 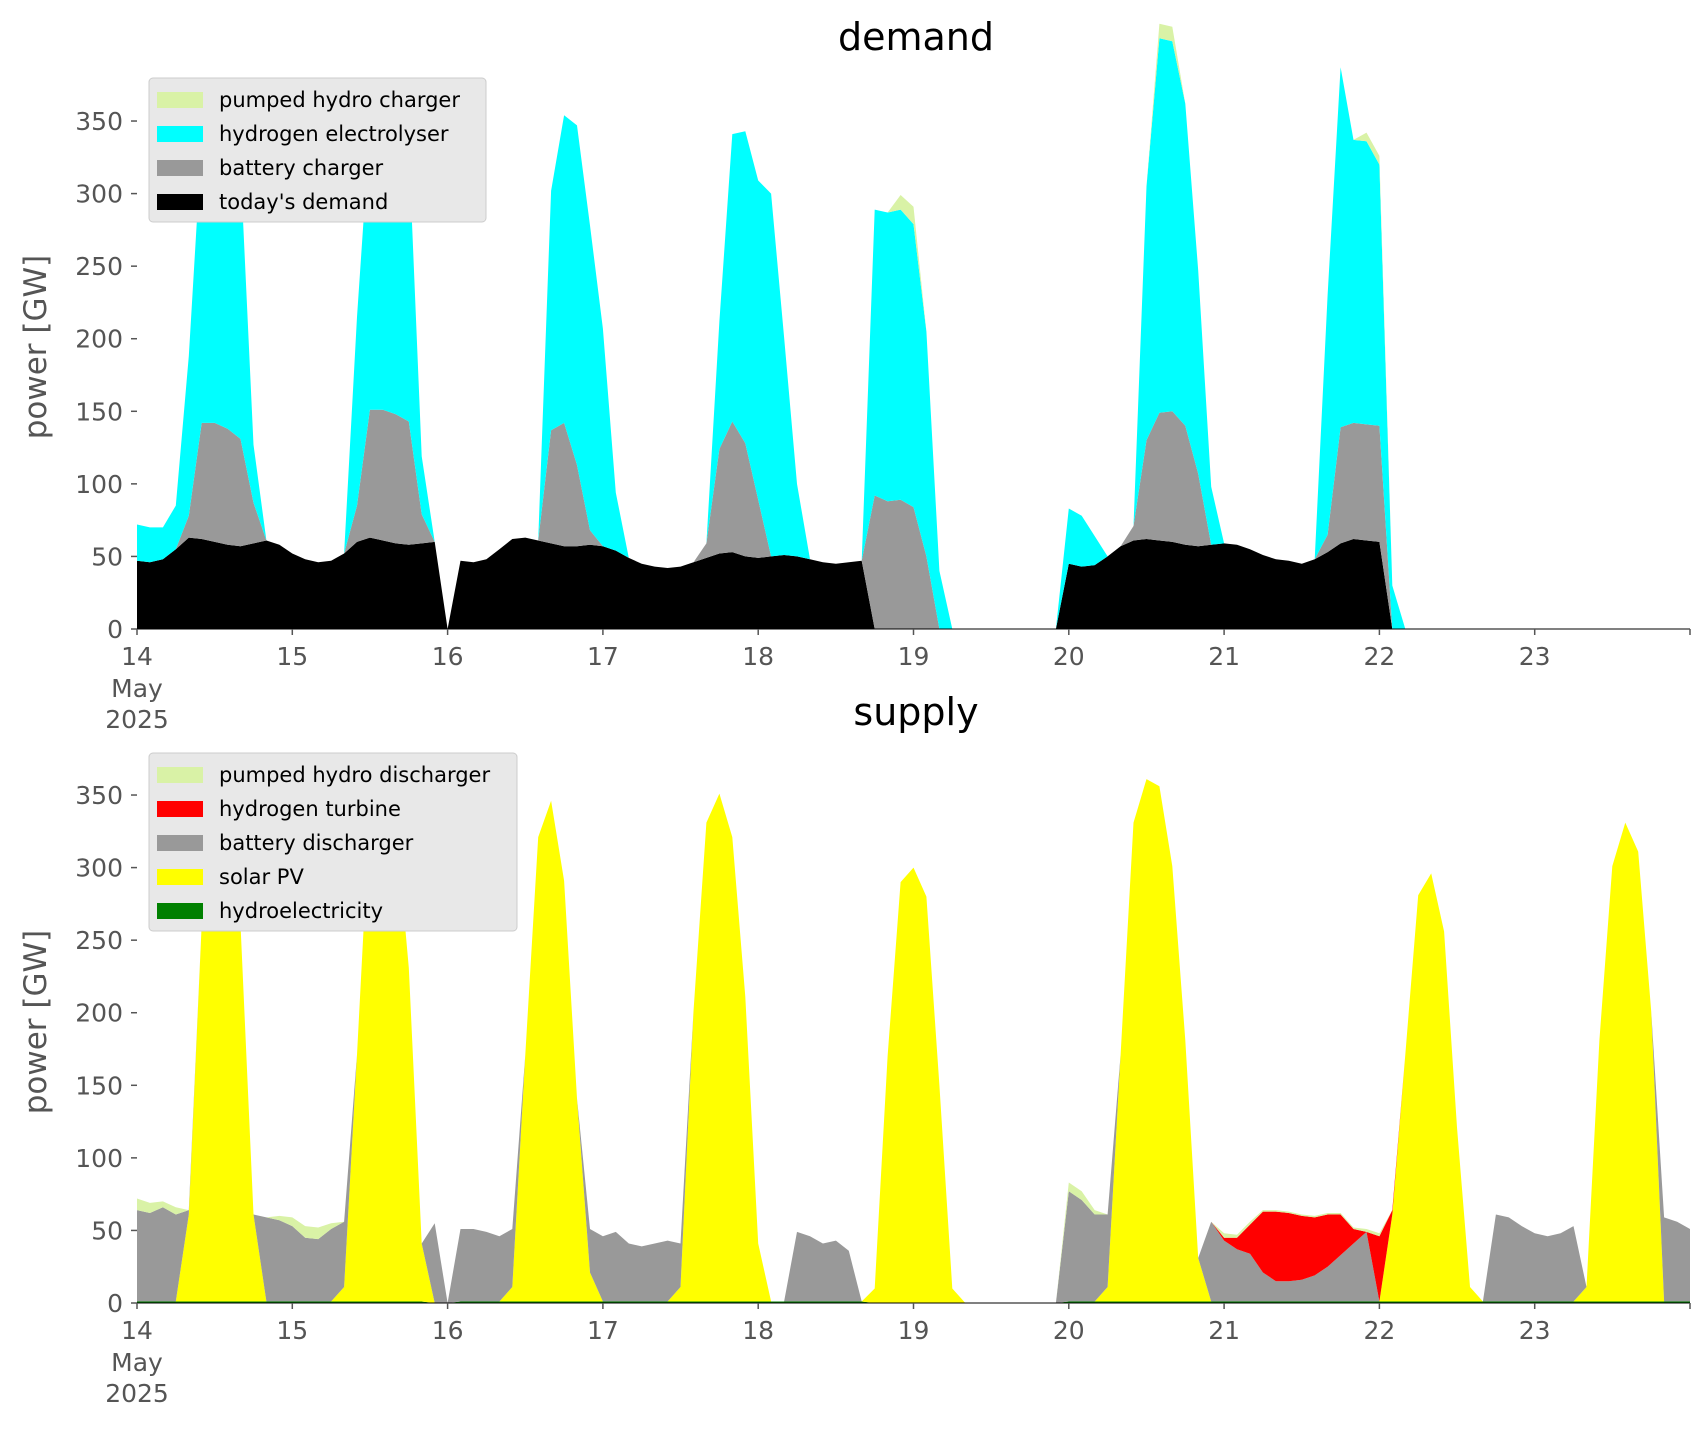 I want to click on legend-label: today's demand, so click(x=303, y=202).